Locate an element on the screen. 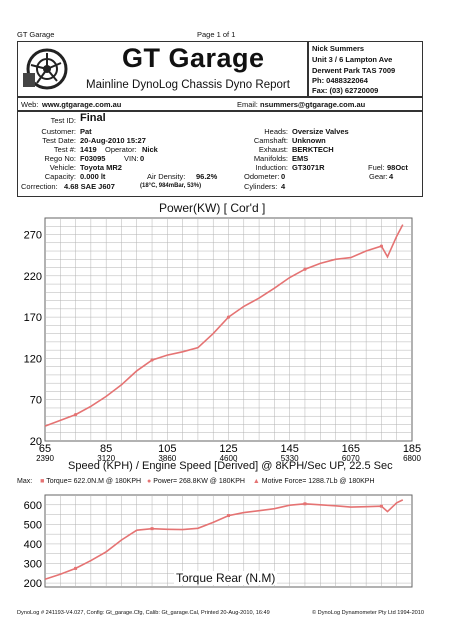 Image resolution: width=449 pixels, height=638 pixels. fuel-label: Fuel: is located at coordinates (376, 167).